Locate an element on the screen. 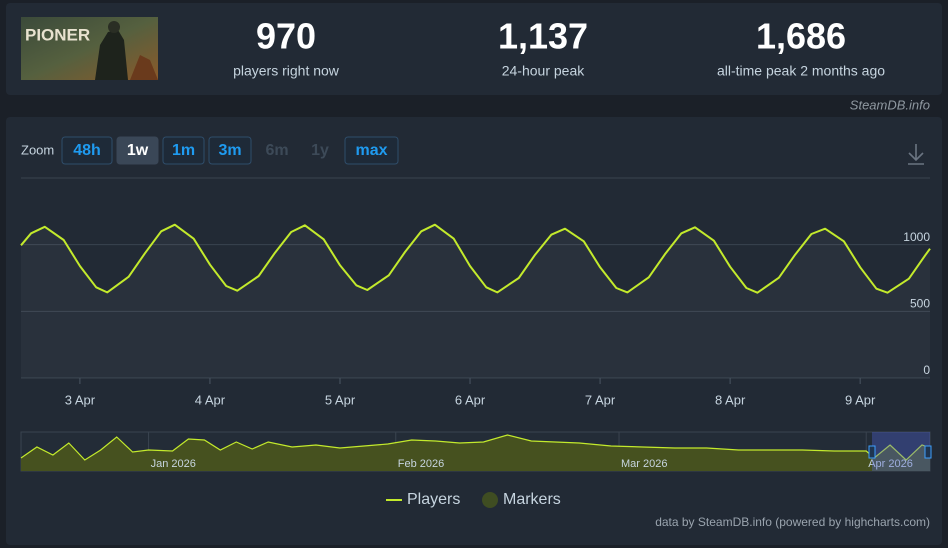 Image resolution: width=948 pixels, height=548 pixels. thumbnail-fire is located at coordinates (144, 67).